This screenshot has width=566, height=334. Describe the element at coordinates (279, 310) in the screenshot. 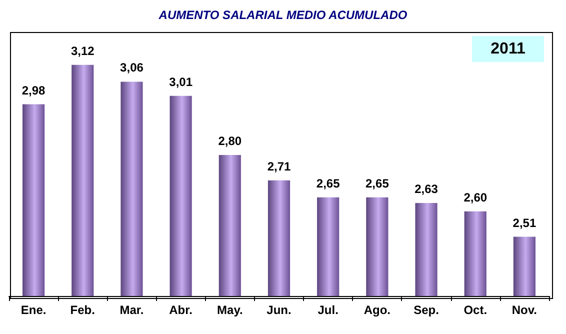

I see `x-tick-label: Jun.` at that location.